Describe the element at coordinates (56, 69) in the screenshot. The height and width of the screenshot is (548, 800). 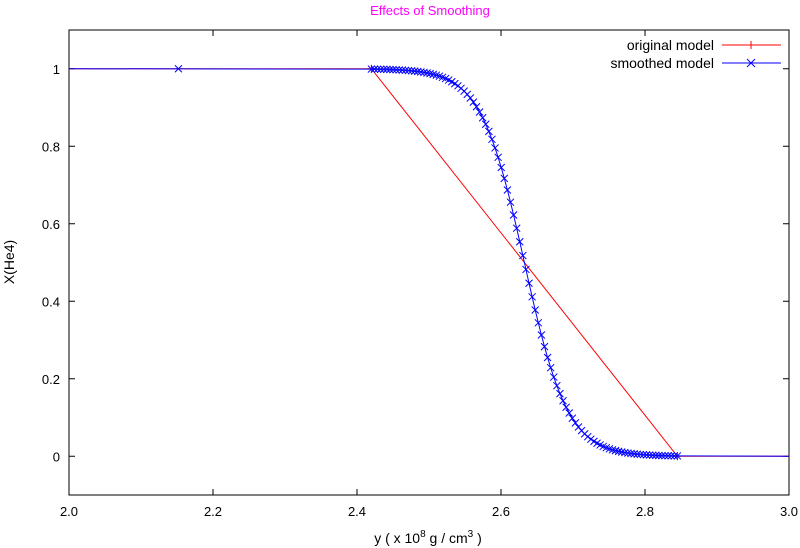
I see `y-tick-label: 1` at that location.